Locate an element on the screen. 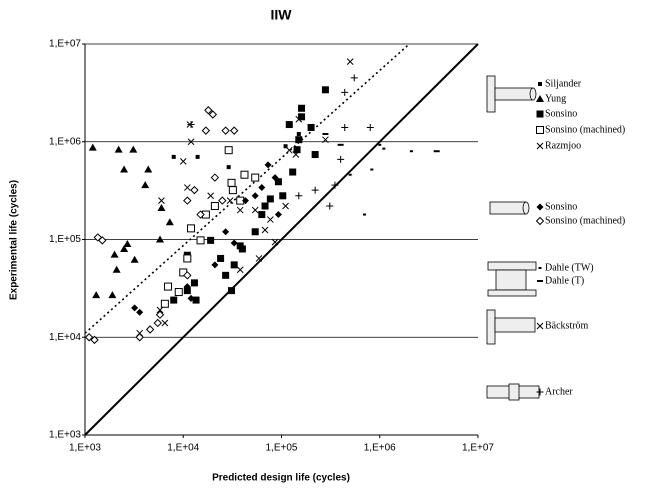 Image resolution: width=668 pixels, height=490 pixels. legend-label: Bäckström is located at coordinates (567, 325).